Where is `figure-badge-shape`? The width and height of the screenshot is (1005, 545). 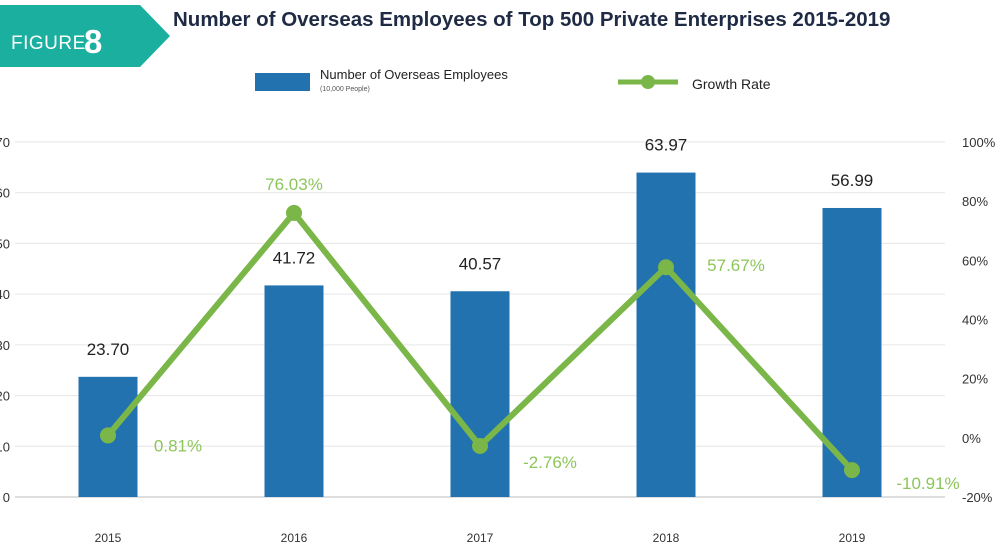
figure-badge-shape is located at coordinates (85, 36).